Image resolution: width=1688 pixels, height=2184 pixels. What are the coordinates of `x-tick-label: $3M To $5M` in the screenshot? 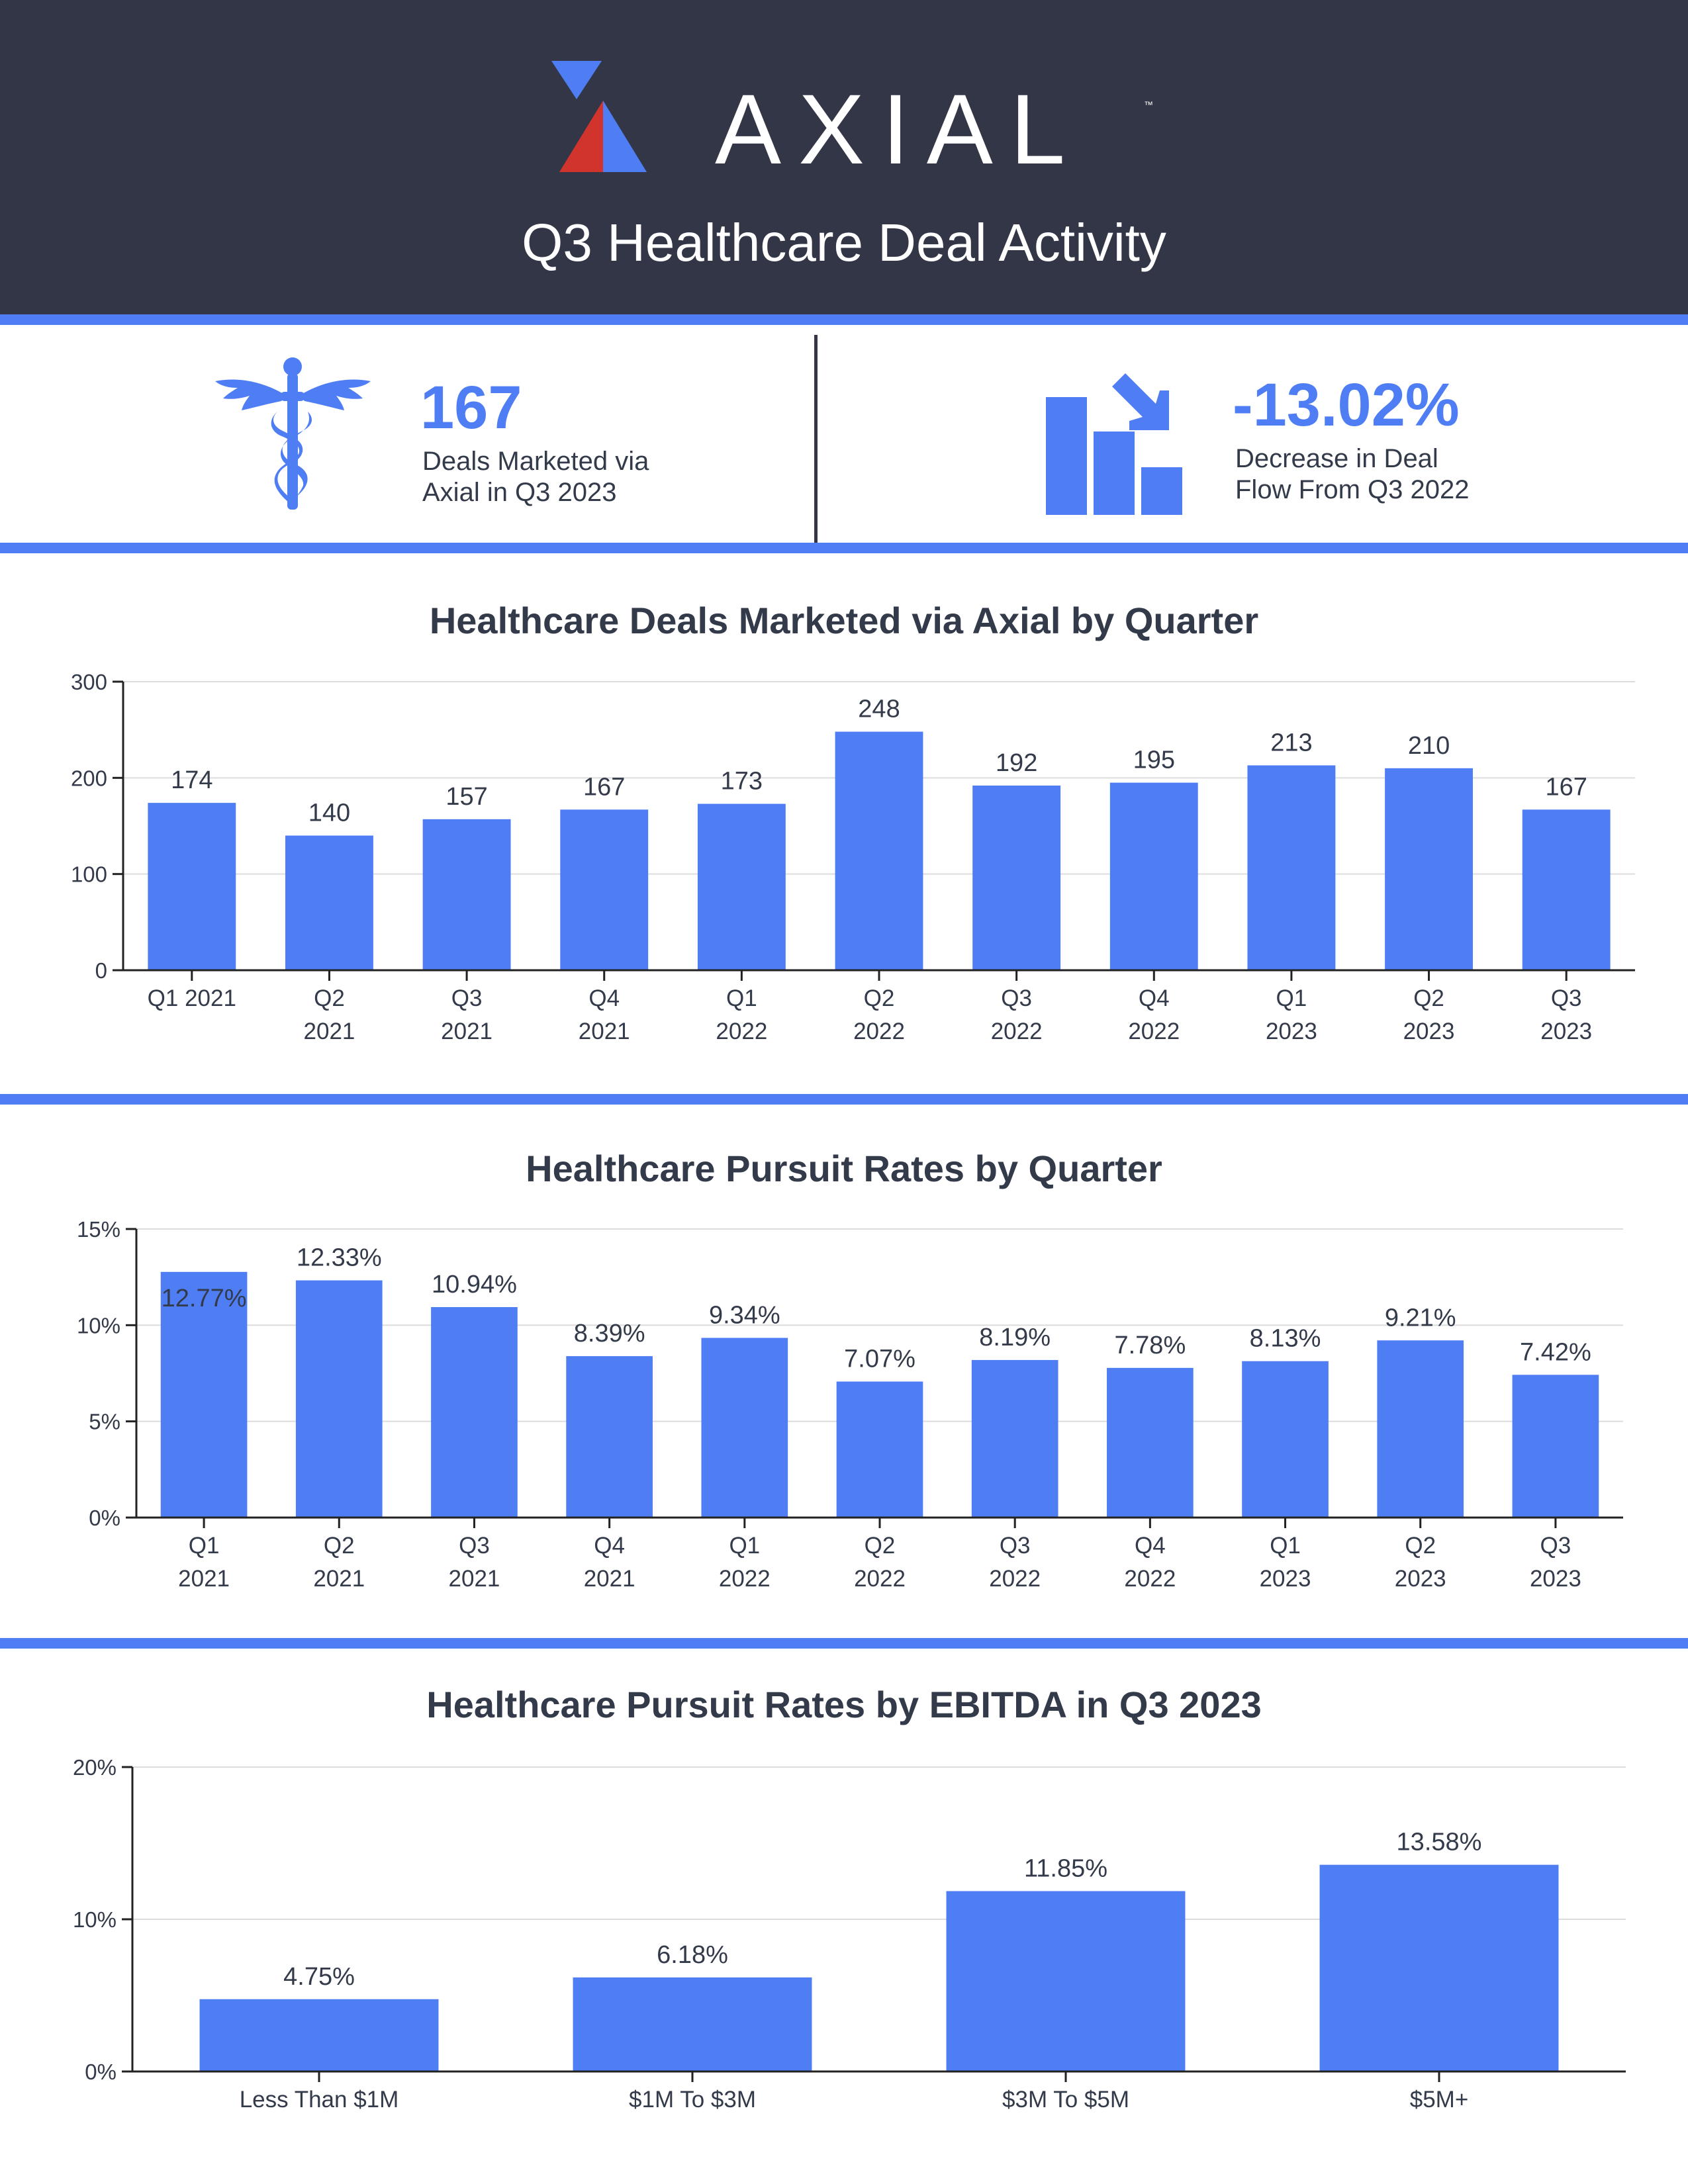 It's located at (1065, 2100).